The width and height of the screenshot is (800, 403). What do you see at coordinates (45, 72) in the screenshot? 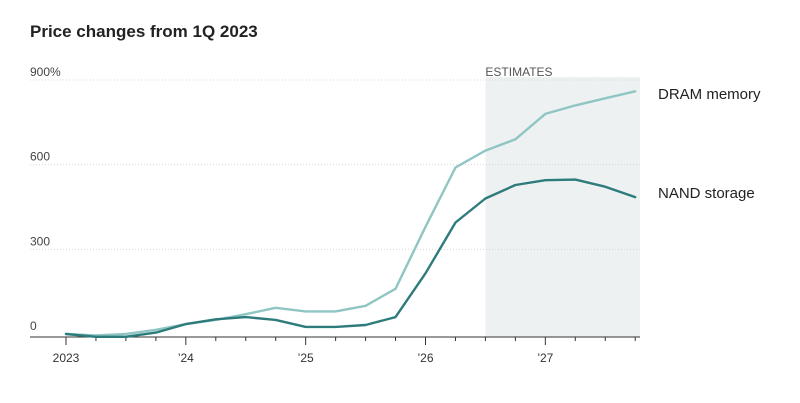
I see `y-tick-label: 900%` at bounding box center [45, 72].